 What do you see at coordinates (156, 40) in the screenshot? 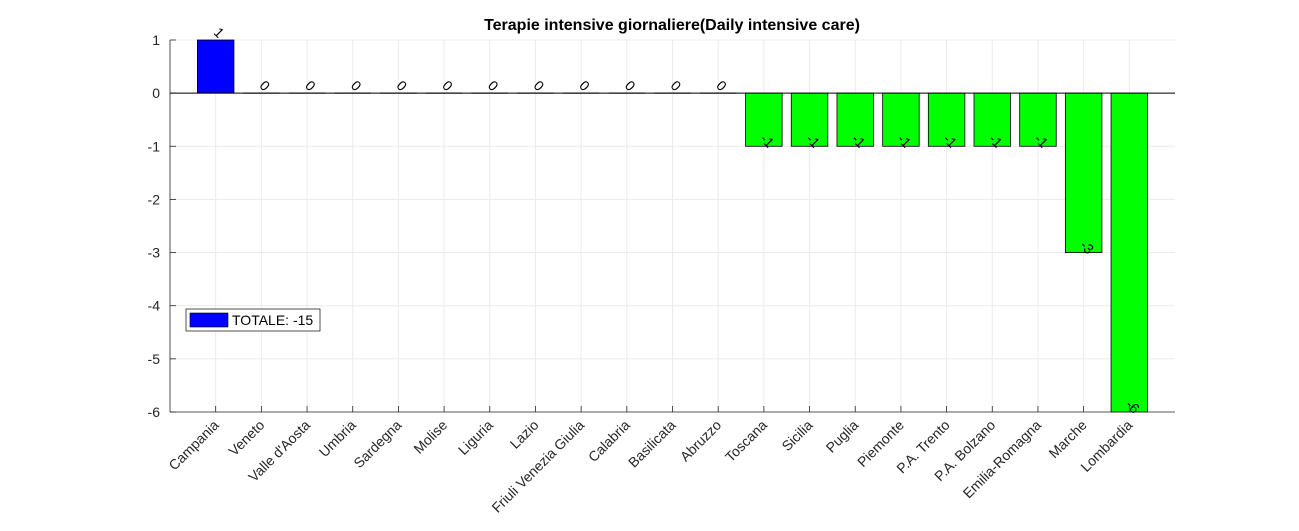
I see `y-tick-label: 1` at bounding box center [156, 40].